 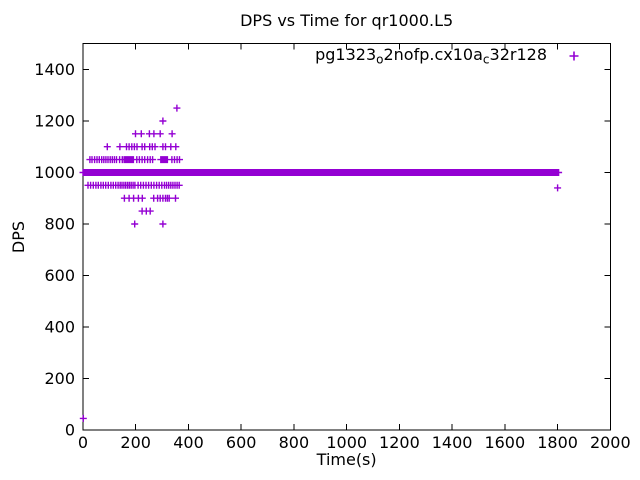 What do you see at coordinates (504, 442) in the screenshot?
I see `x-tick-label: 1600` at bounding box center [504, 442].